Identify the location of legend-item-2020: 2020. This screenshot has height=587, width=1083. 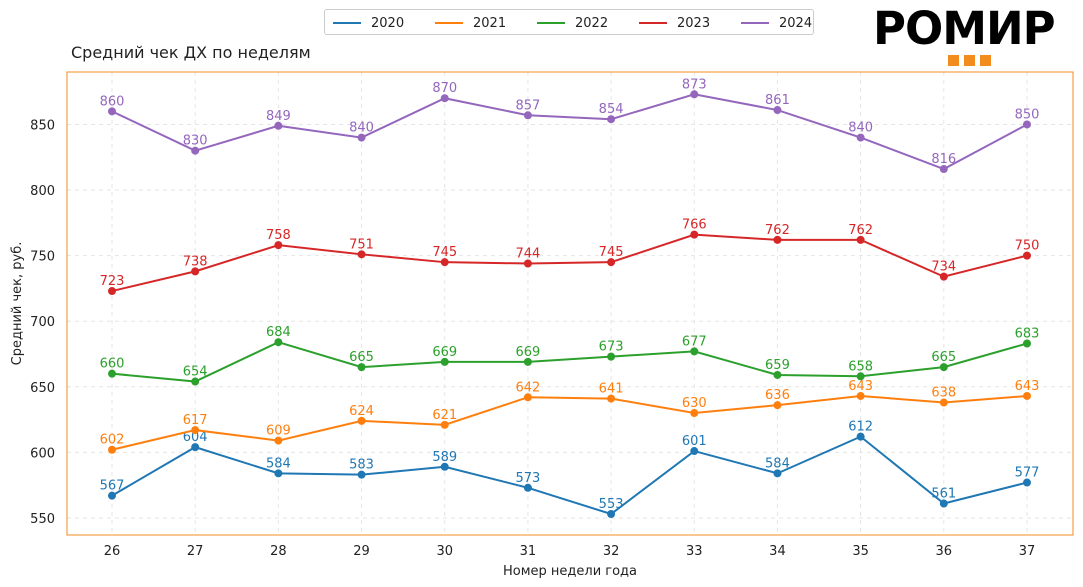
(368, 23).